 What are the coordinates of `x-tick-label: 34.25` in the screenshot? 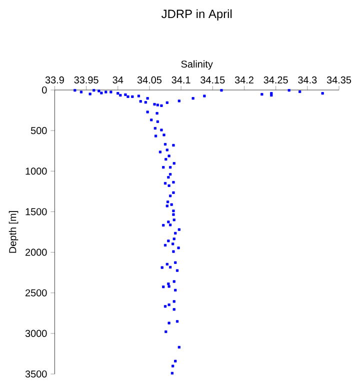 It's located at (276, 80).